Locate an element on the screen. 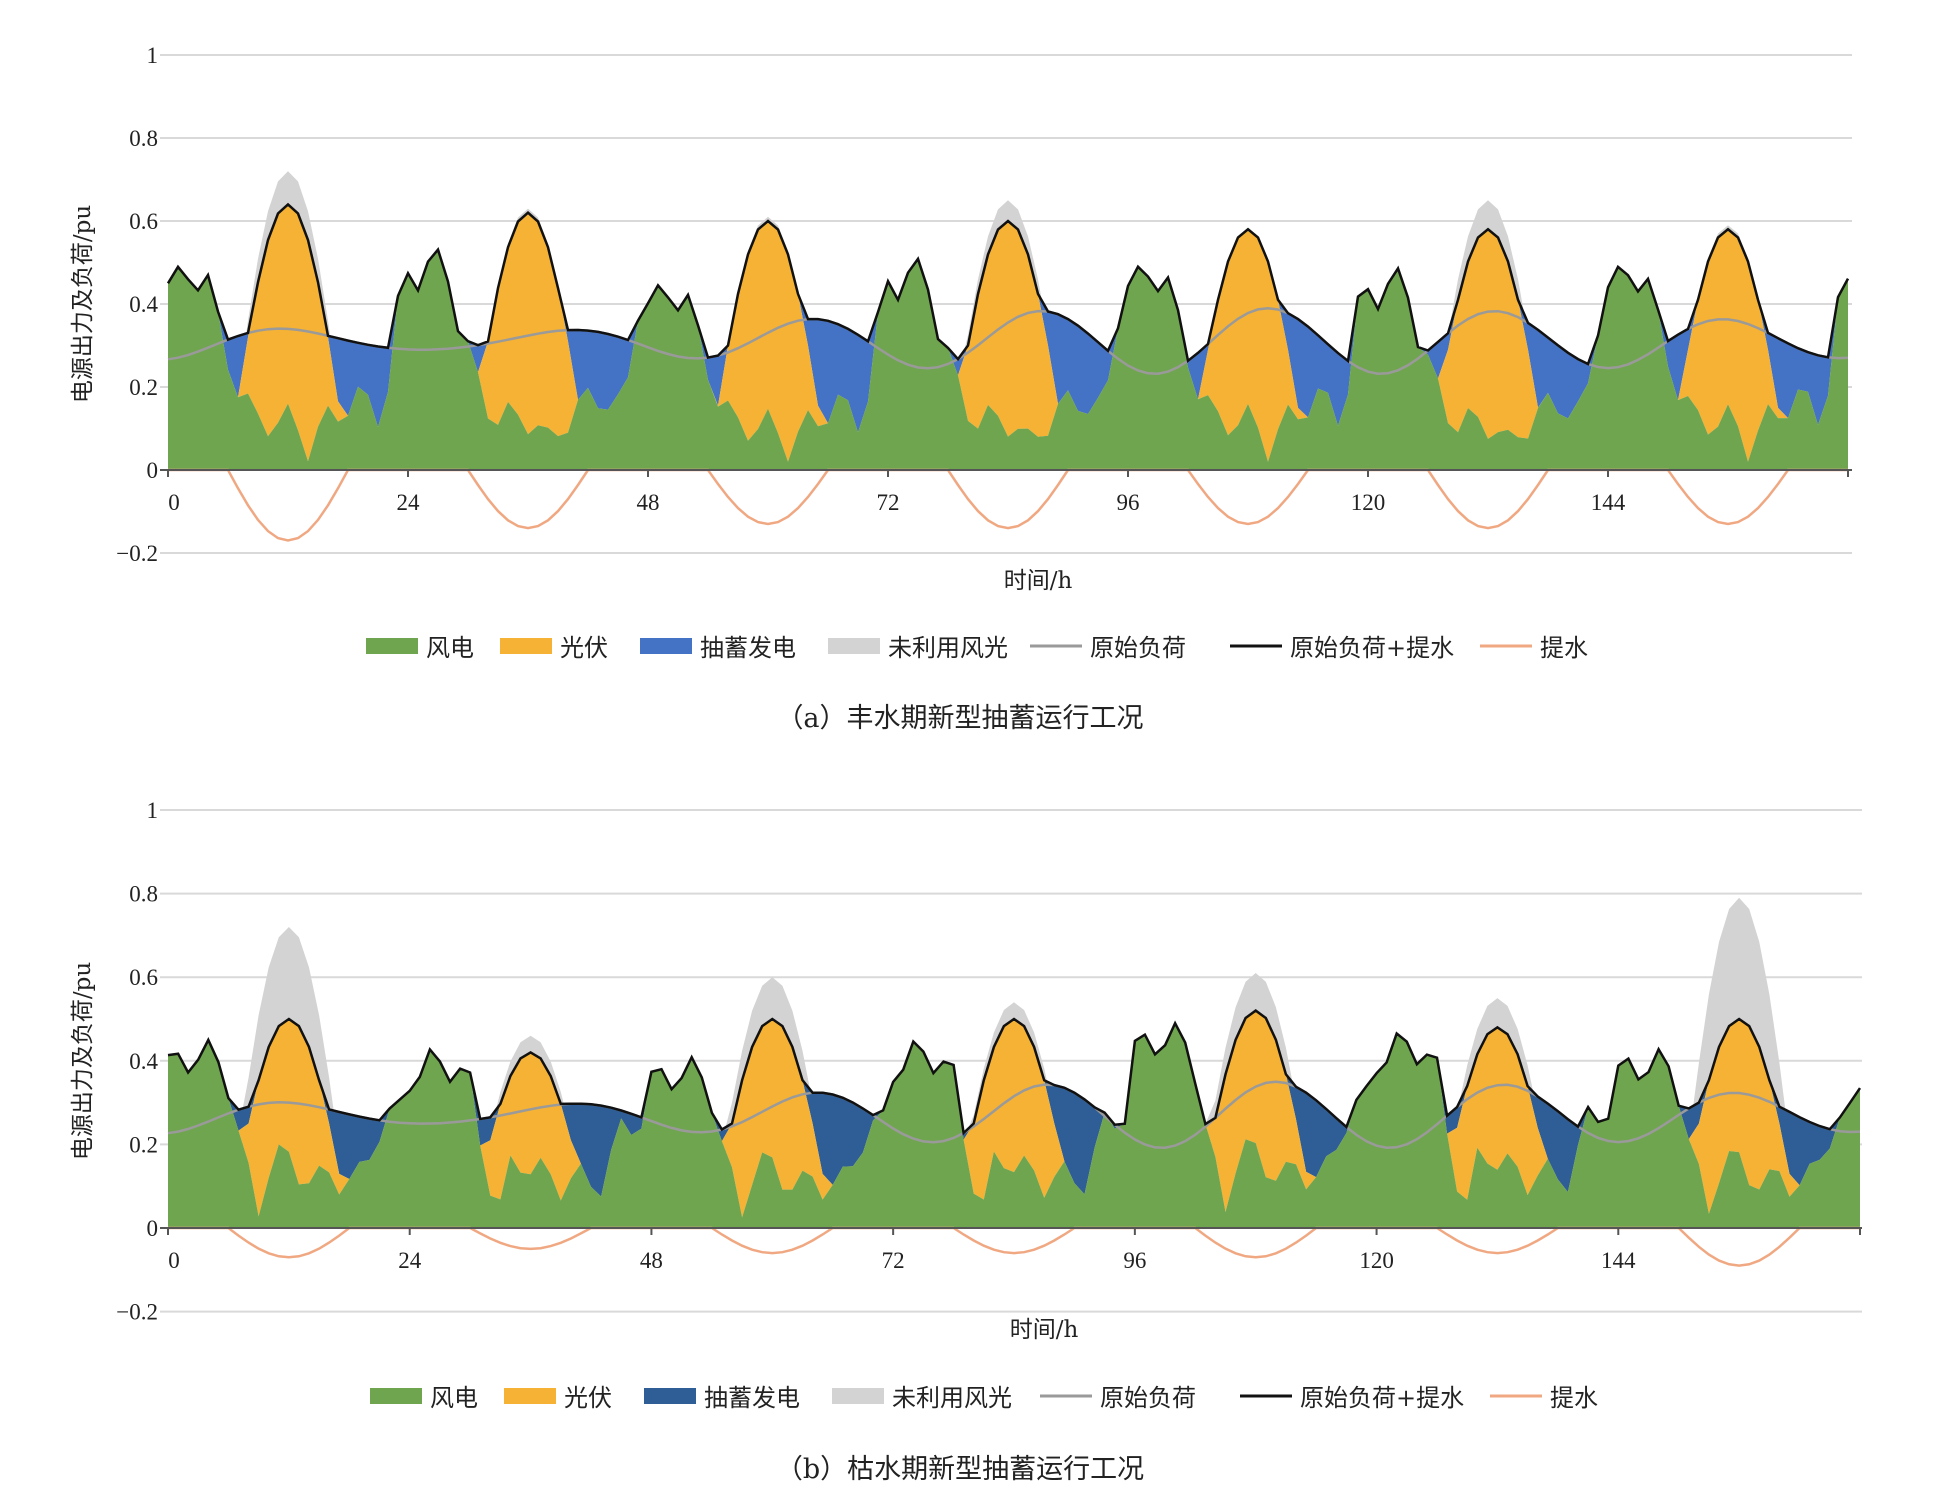 The height and width of the screenshot is (1492, 1943). panel-caption: （a）丰水期新型抽蓄运行工况 is located at coordinates (959, 718).